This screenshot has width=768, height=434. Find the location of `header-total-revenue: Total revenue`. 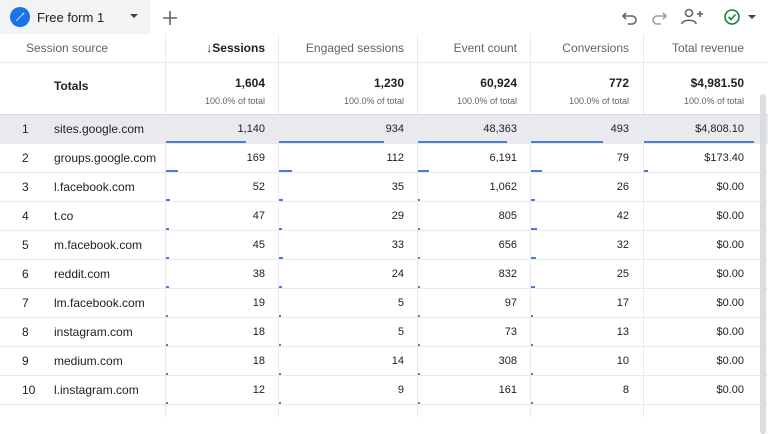

header-total-revenue: Total revenue is located at coordinates (707, 48).